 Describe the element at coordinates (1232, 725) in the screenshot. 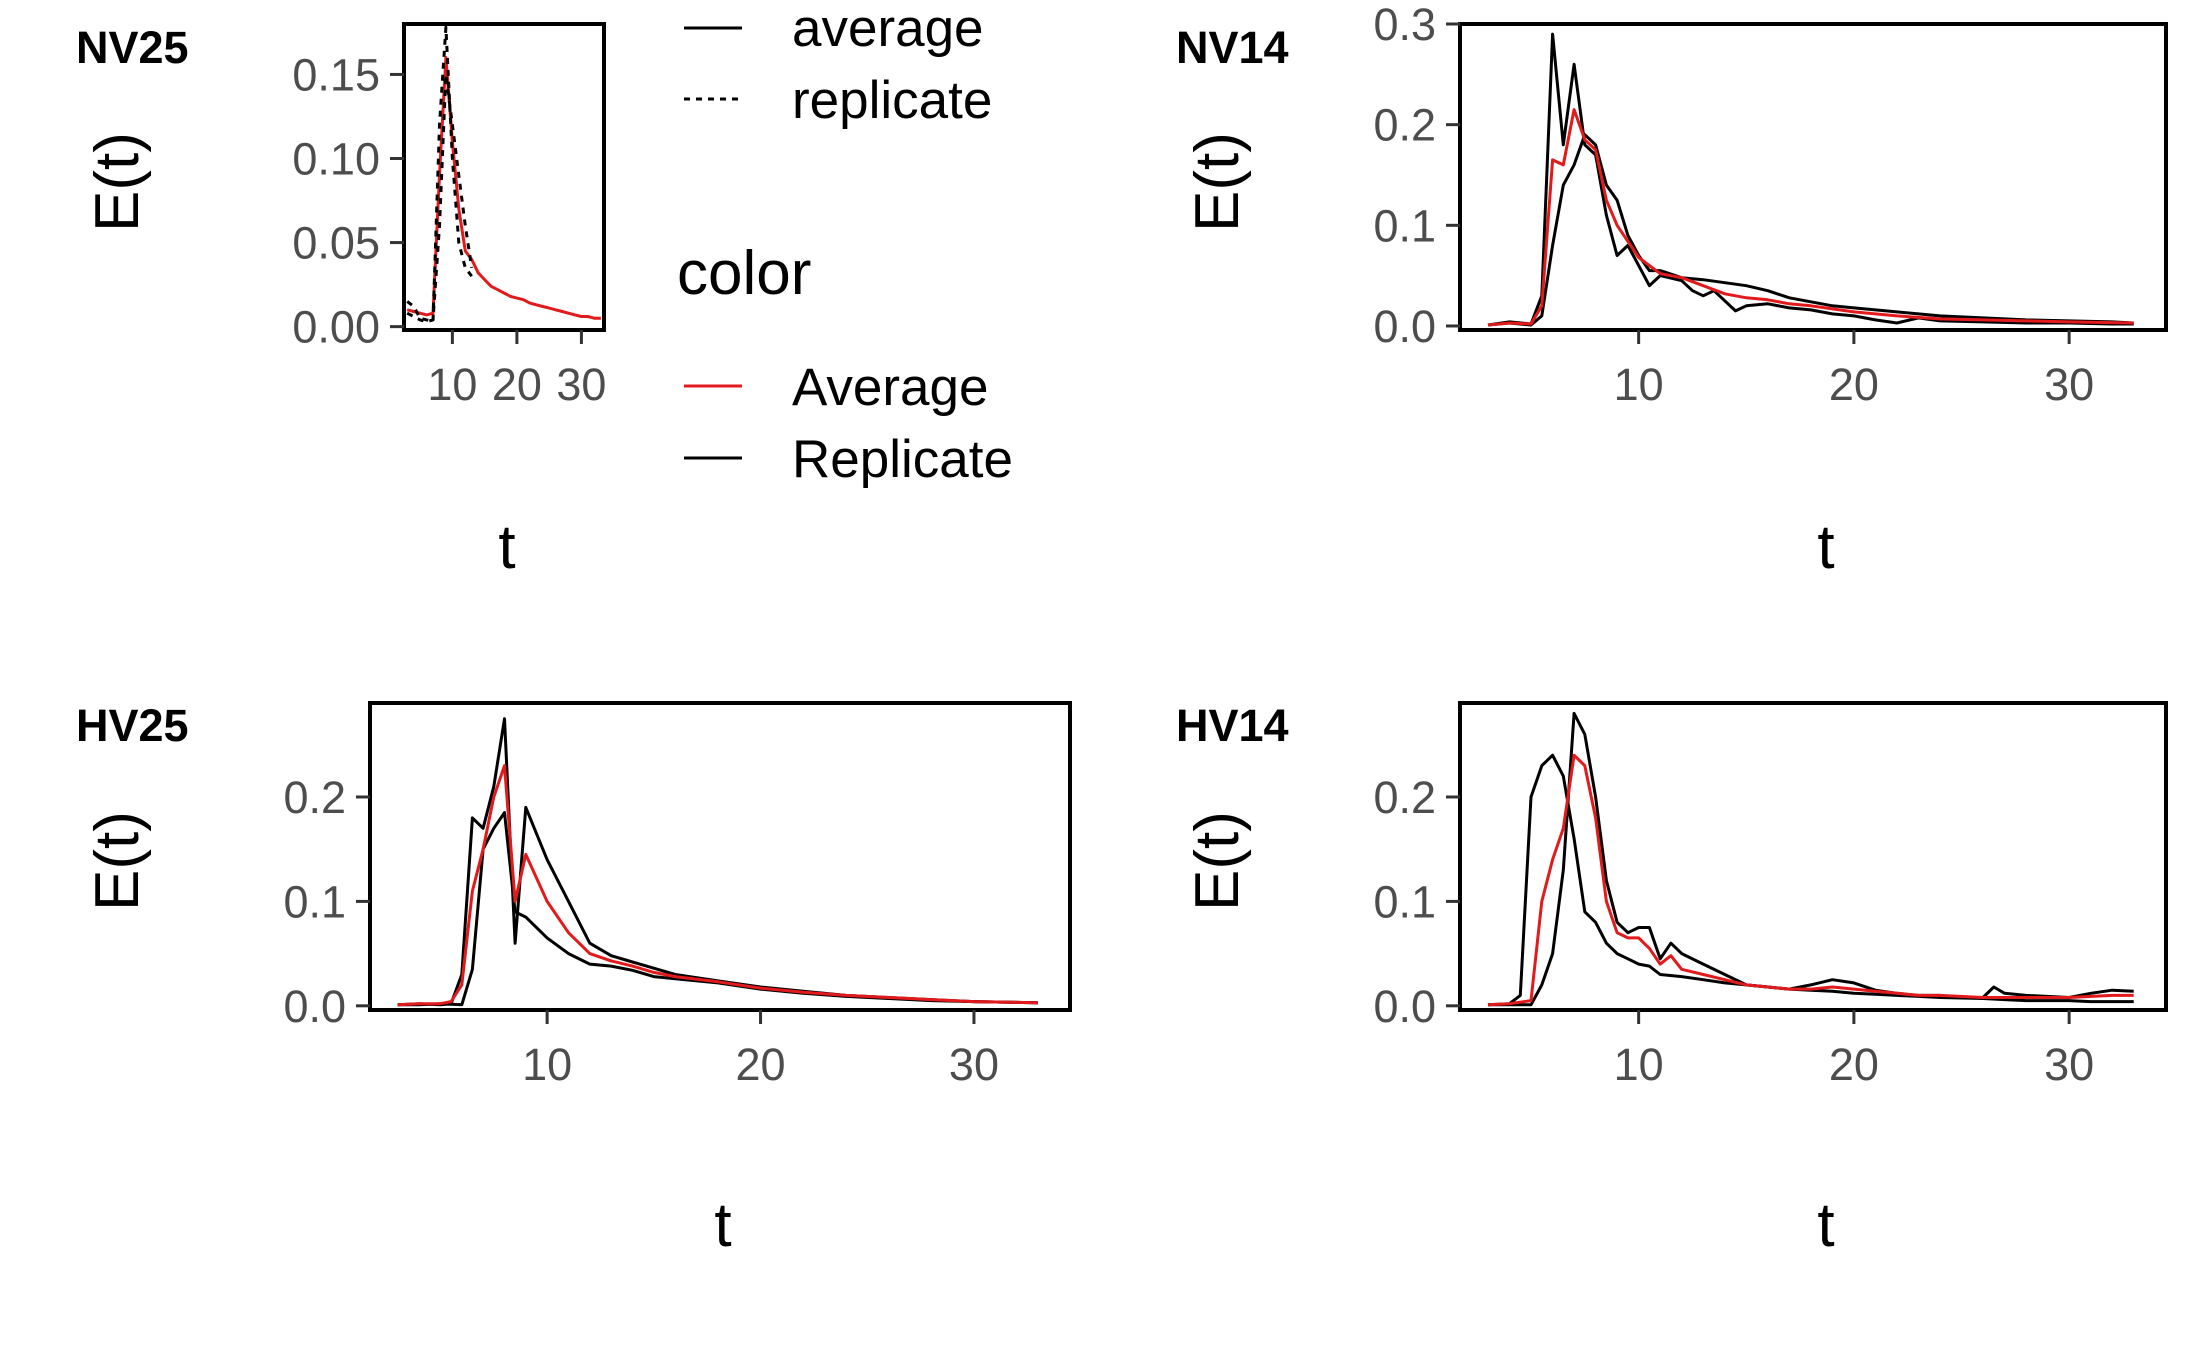

I see `panel-tag: HV14` at that location.